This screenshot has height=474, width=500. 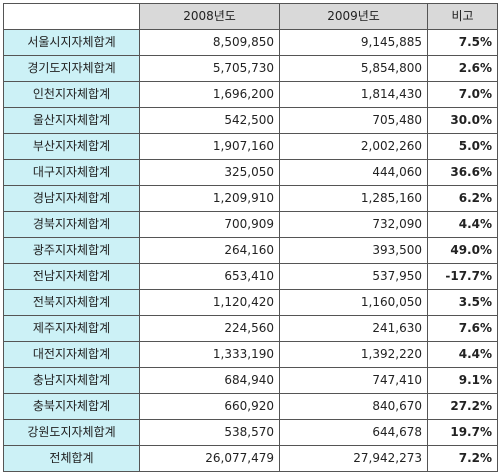 I want to click on value-2008-cell: 5,705,730, so click(x=209, y=68).